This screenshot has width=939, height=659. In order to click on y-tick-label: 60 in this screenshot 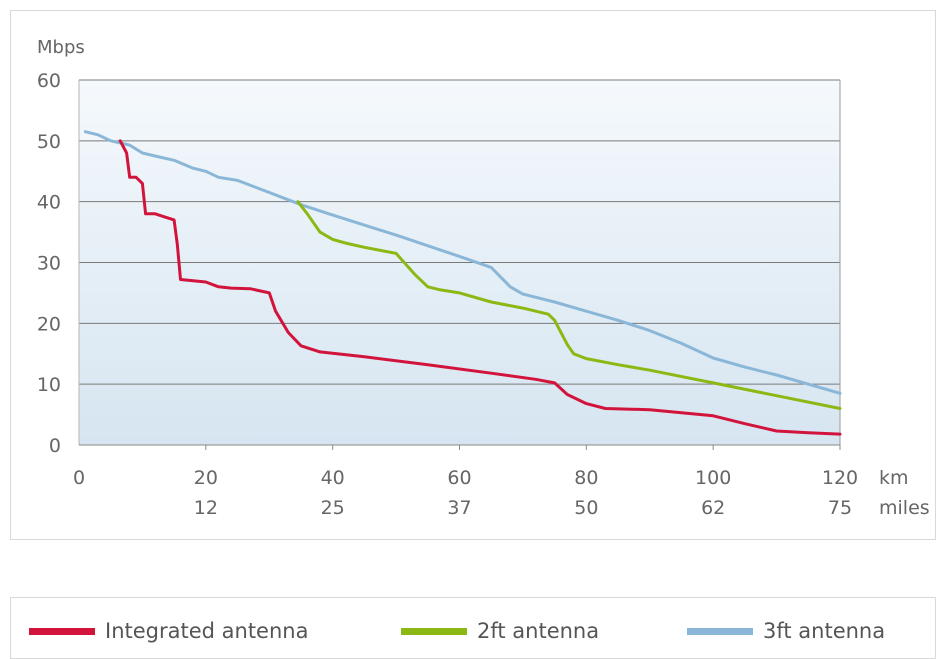, I will do `click(49, 81)`.